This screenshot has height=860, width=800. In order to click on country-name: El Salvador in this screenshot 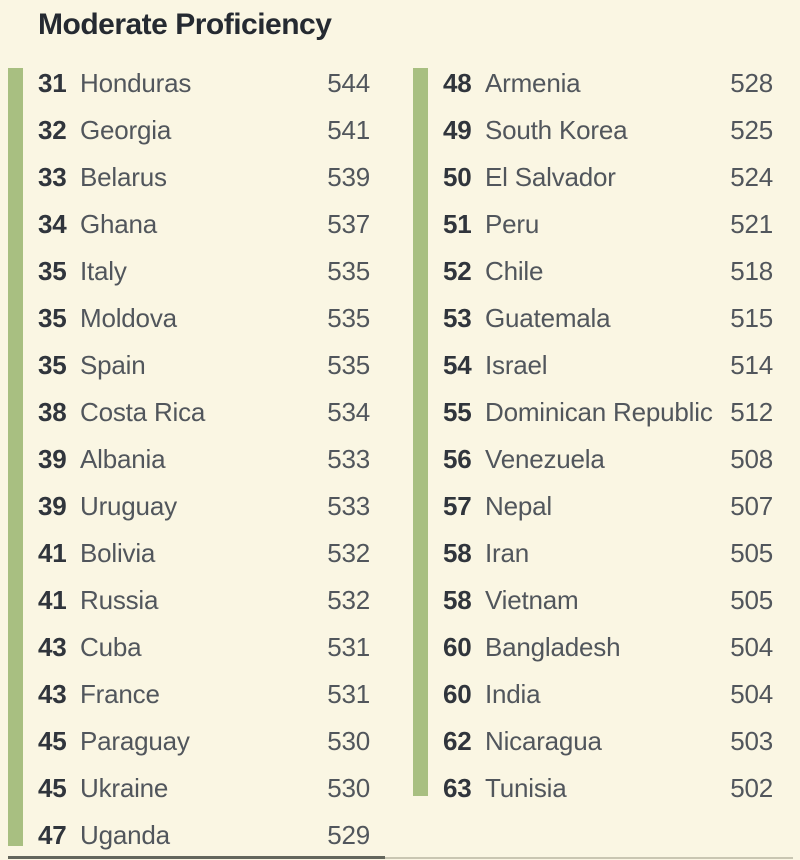, I will do `click(550, 177)`.